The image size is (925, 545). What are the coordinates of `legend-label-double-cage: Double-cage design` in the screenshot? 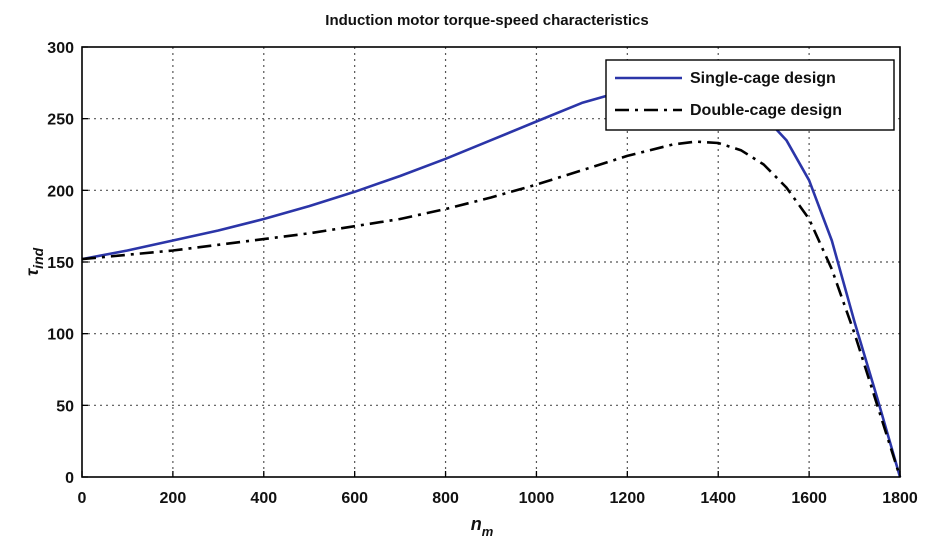 It's located at (766, 110).